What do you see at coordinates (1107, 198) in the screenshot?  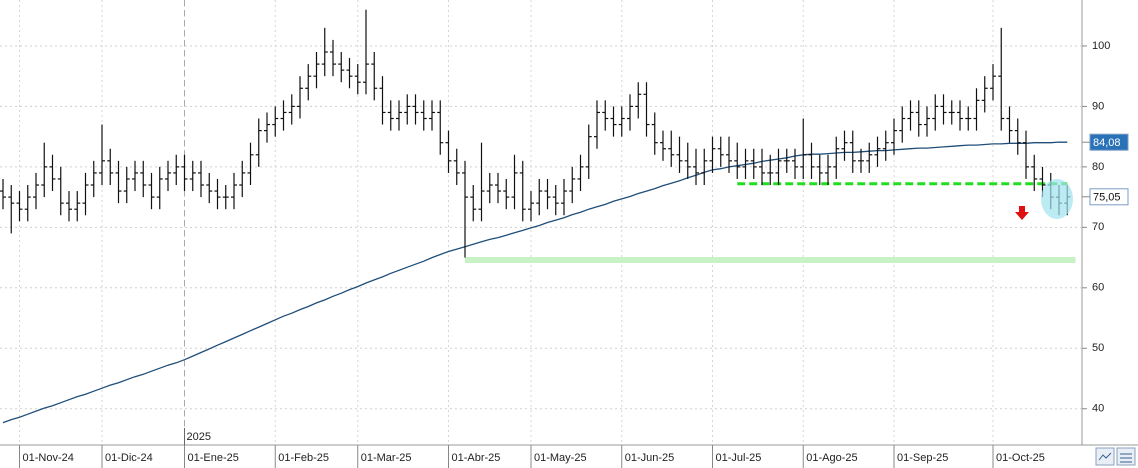 I see `price-label: 75,05` at bounding box center [1107, 198].